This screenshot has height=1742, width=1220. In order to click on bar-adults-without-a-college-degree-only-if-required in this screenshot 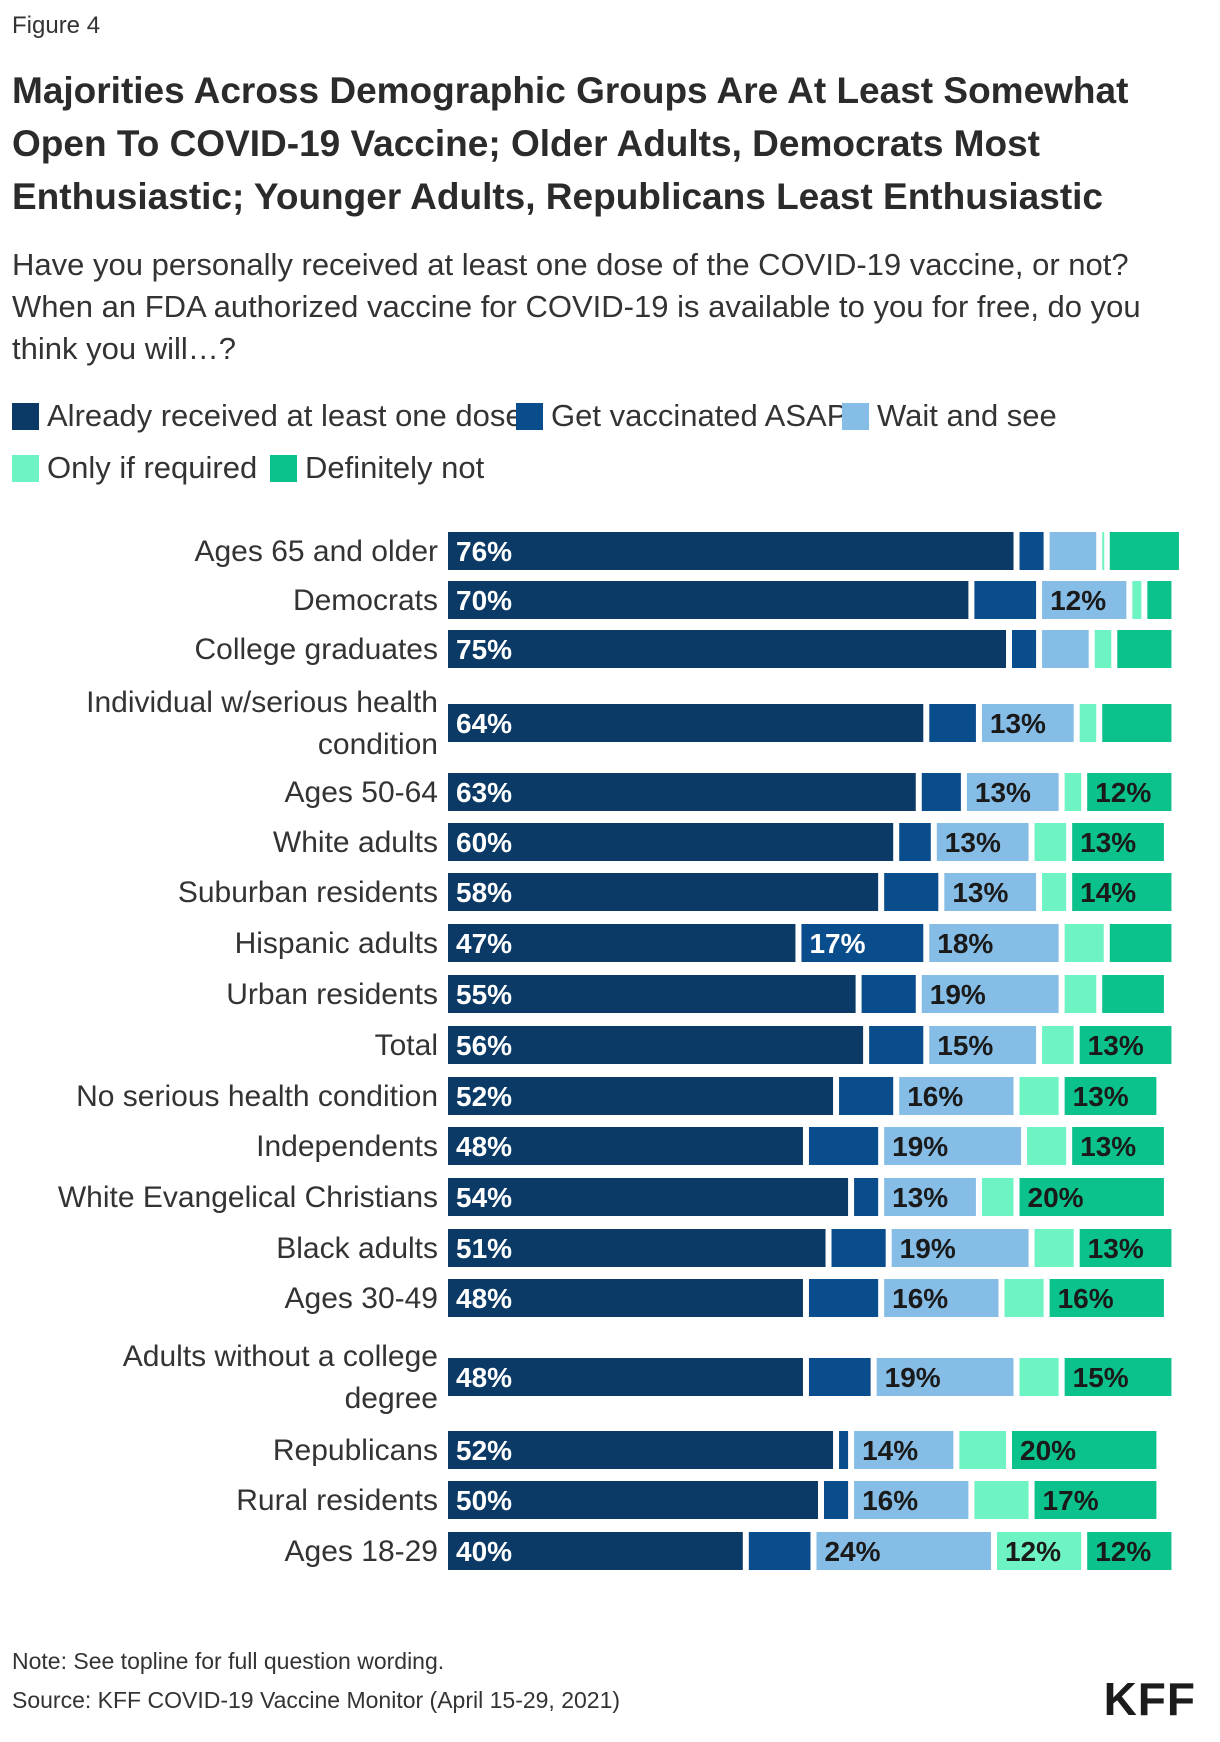, I will do `click(1039, 1377)`.